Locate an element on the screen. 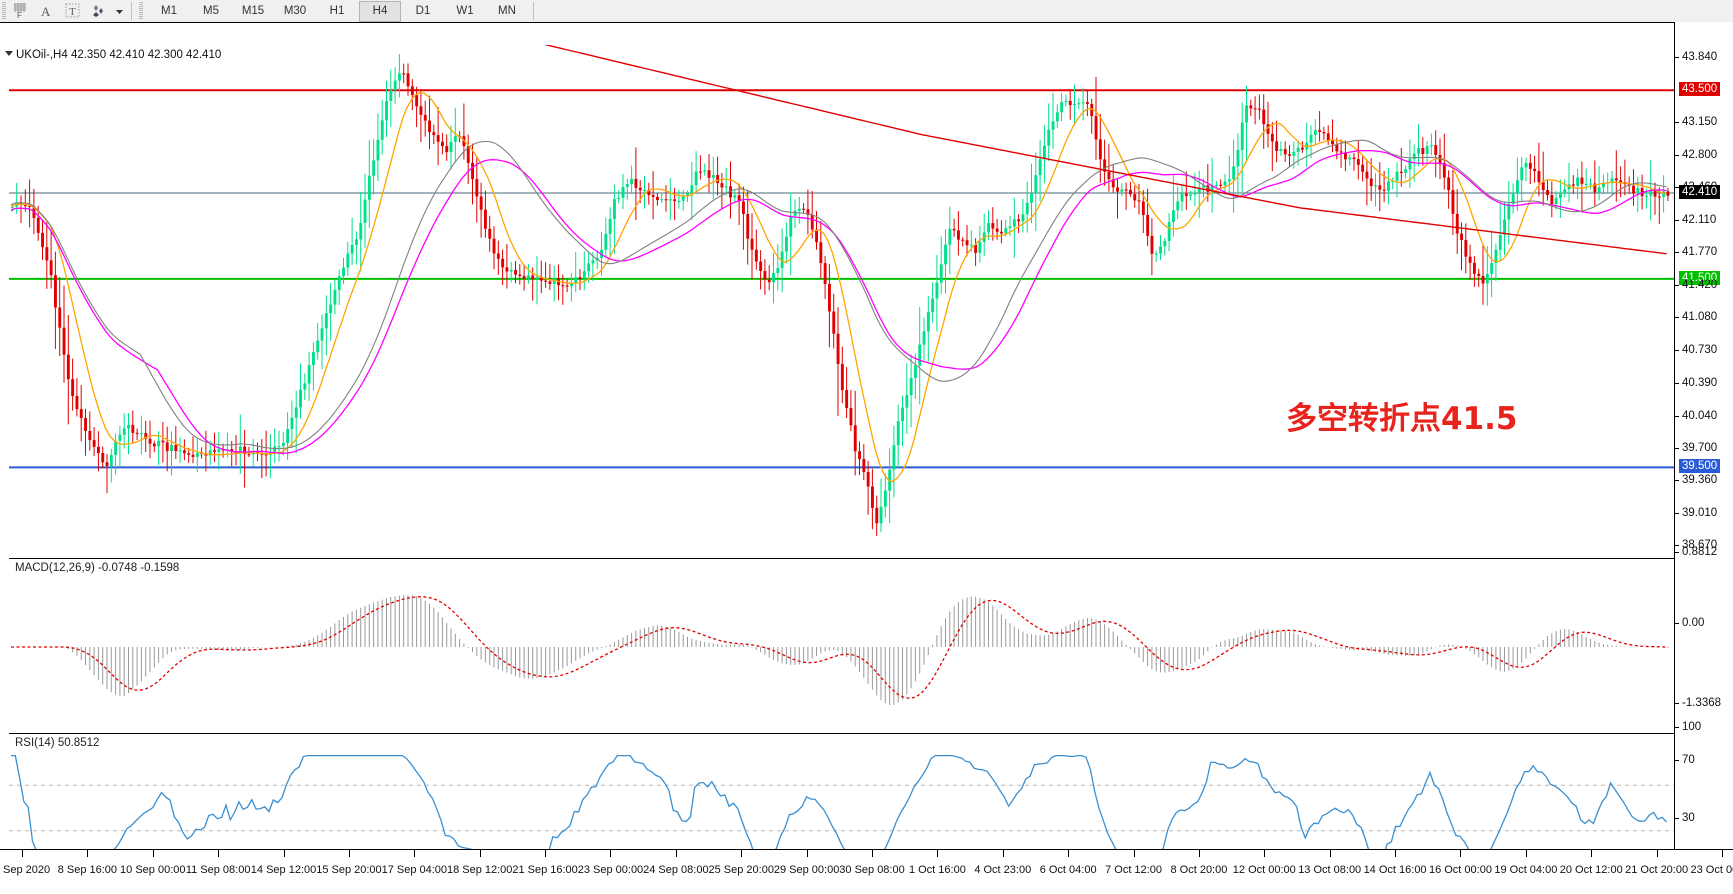 The height and width of the screenshot is (894, 1733). macd-axis-label: 0.00 is located at coordinates (1693, 623).